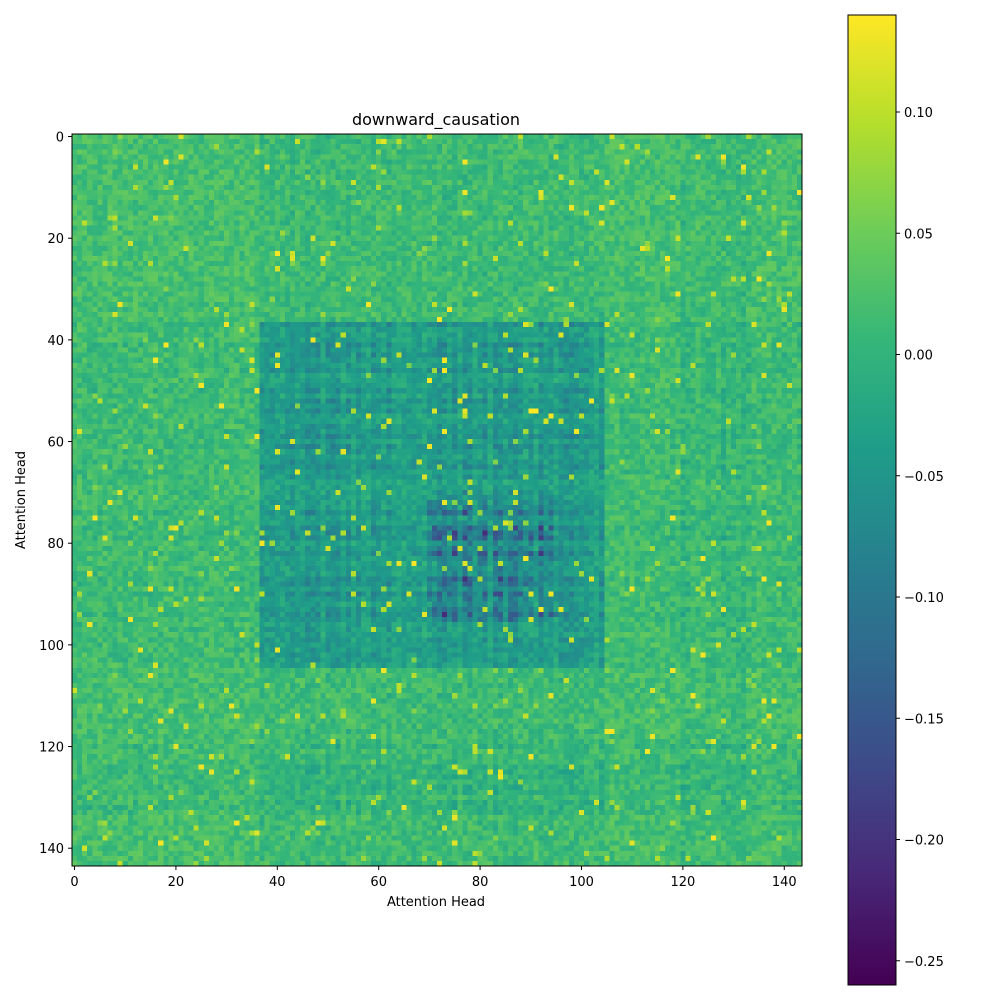 Image resolution: width=1000 pixels, height=1000 pixels. What do you see at coordinates (436, 902) in the screenshot?
I see `x-axis-label: Attention Head` at bounding box center [436, 902].